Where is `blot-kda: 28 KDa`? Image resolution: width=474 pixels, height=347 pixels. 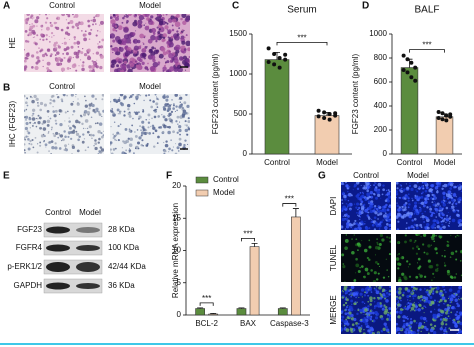
blot-kda: 28 KDa is located at coordinates (121, 229).